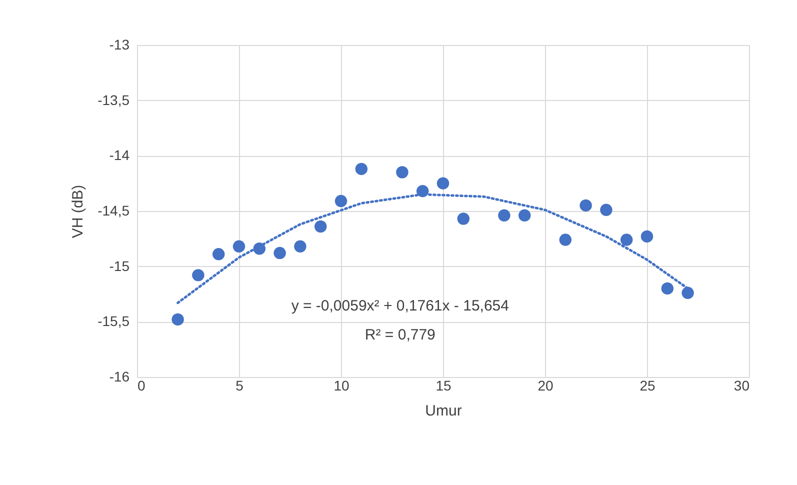 Image resolution: width=797 pixels, height=485 pixels. What do you see at coordinates (443, 411) in the screenshot?
I see `x-axis-title: Umur` at bounding box center [443, 411].